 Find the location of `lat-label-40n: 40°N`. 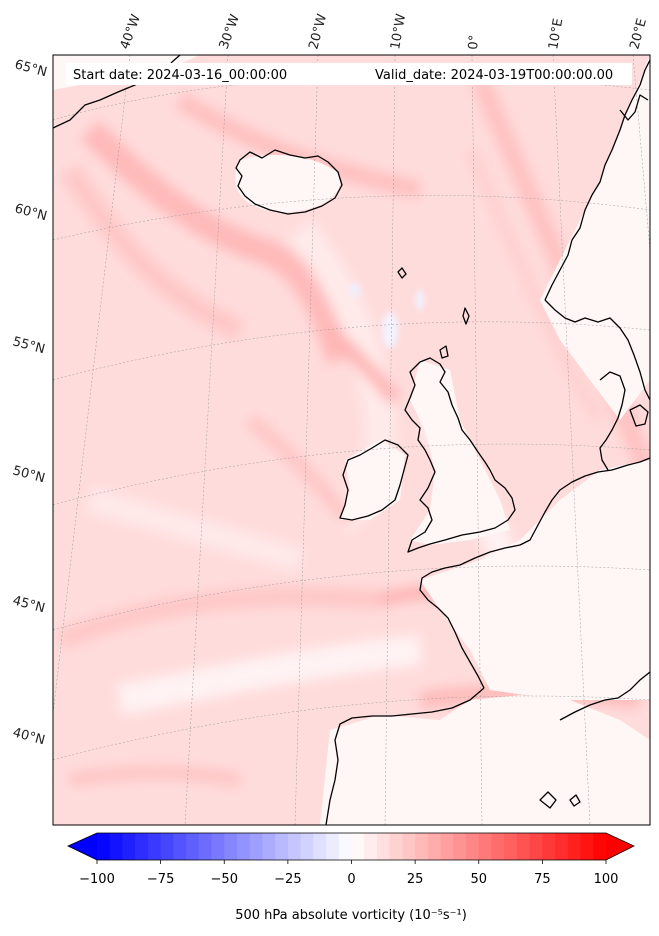

lat-label-40n: 40°N is located at coordinates (29, 736).